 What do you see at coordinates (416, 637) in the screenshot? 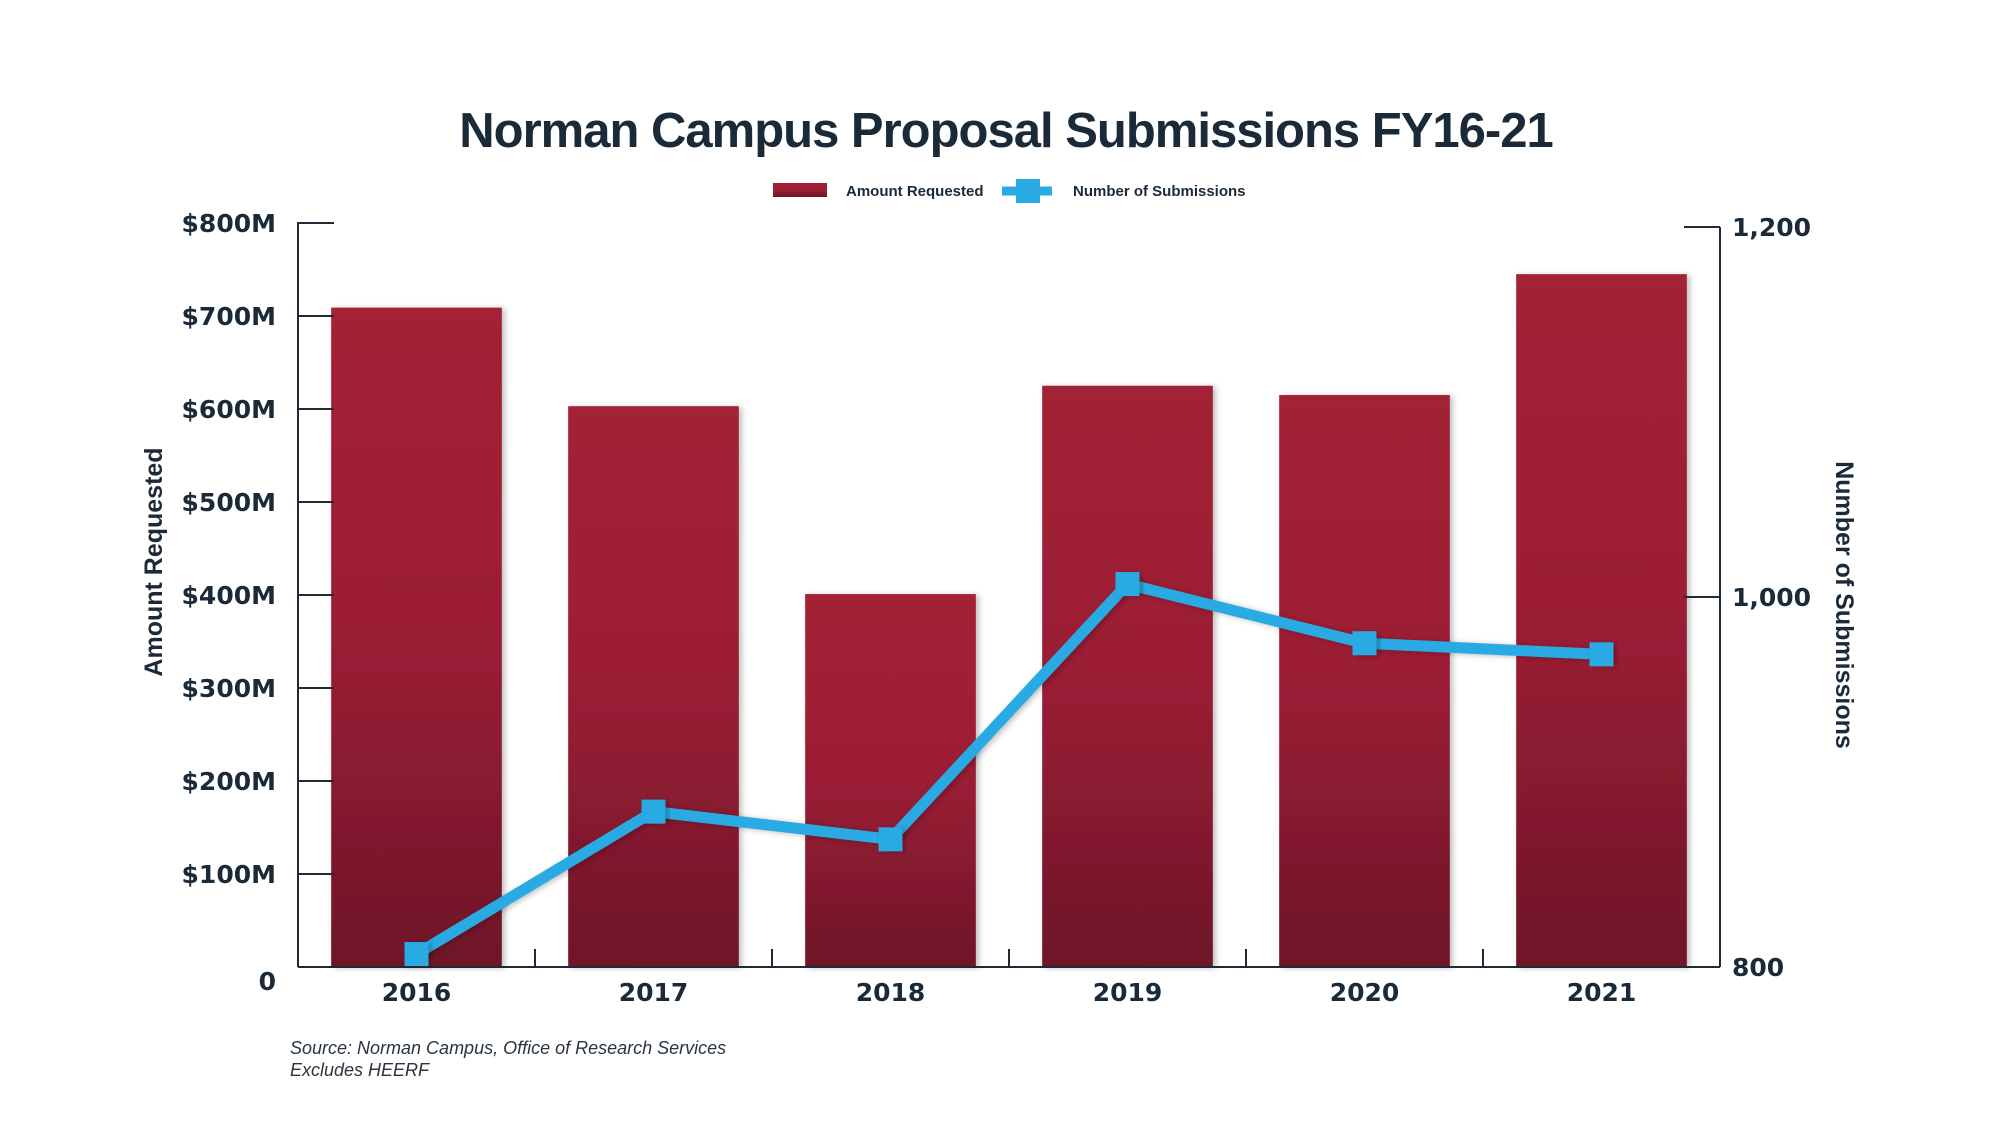
I see `bar-2016` at bounding box center [416, 637].